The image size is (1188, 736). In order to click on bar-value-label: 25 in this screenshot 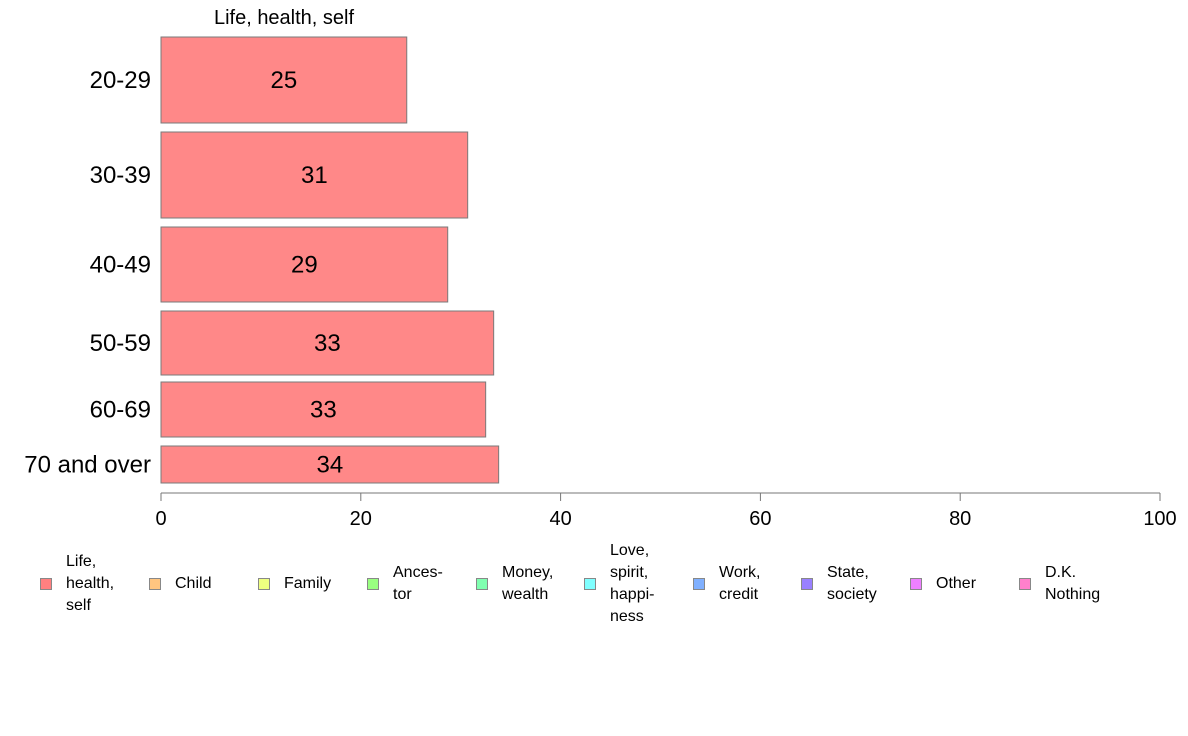, I will do `click(284, 80)`.